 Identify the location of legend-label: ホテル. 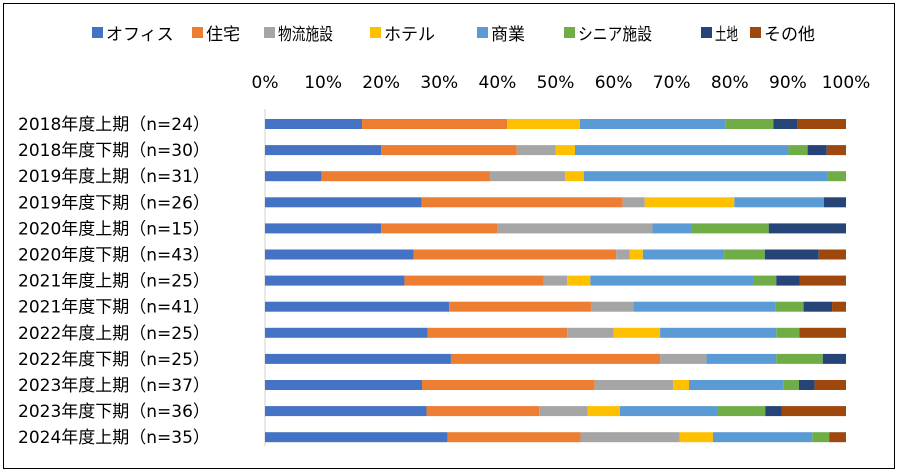
(409, 35).